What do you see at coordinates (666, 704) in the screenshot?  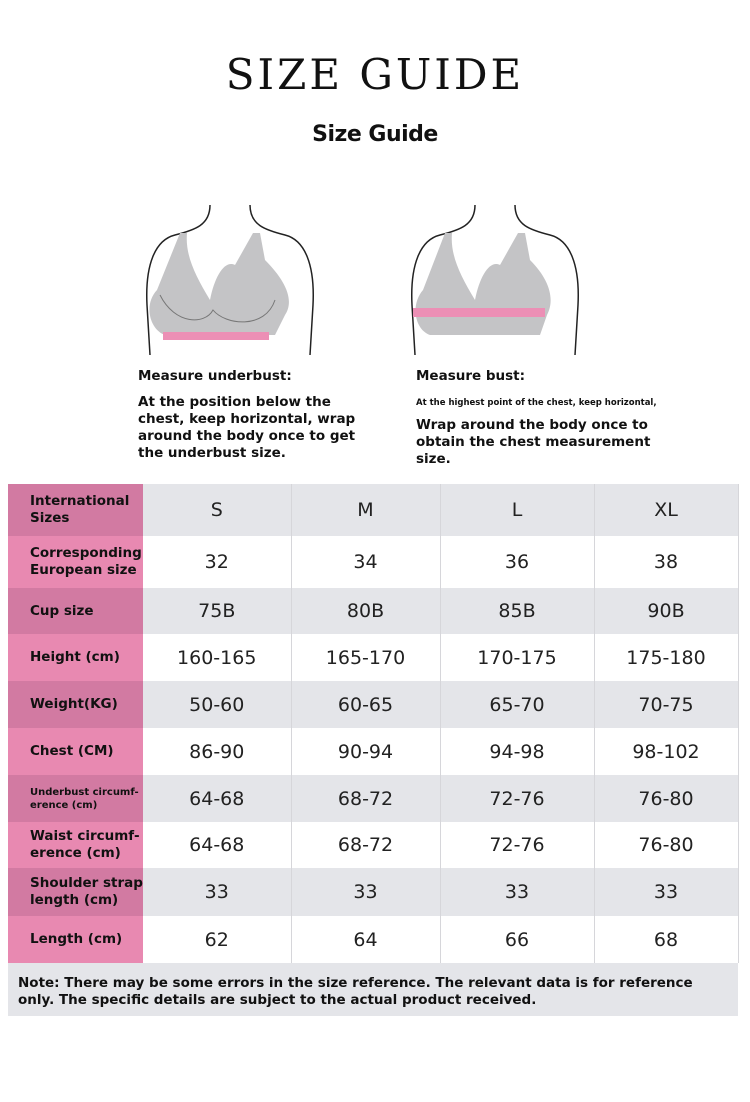 I see `table-cell: 70-75` at bounding box center [666, 704].